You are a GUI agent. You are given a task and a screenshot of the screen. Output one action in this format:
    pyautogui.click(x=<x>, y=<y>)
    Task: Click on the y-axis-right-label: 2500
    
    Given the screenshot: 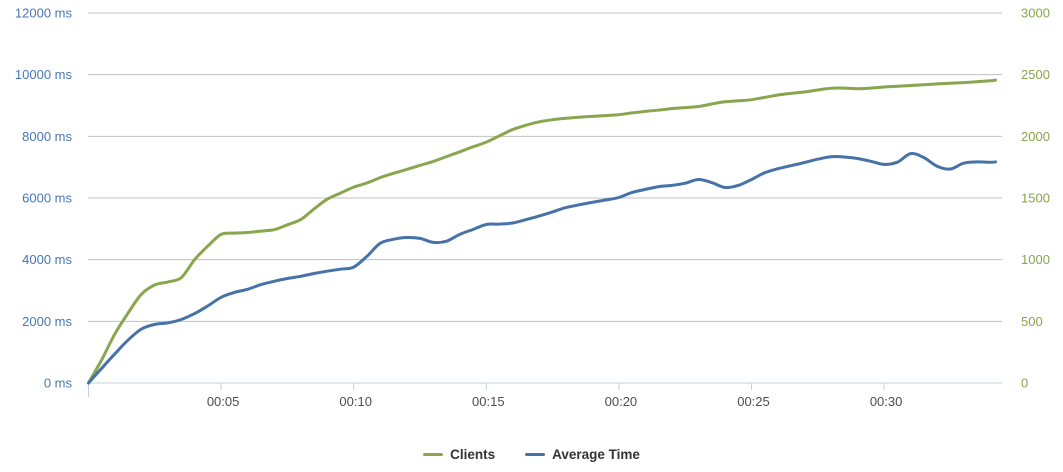 What is the action you would take?
    pyautogui.click(x=1035, y=74)
    